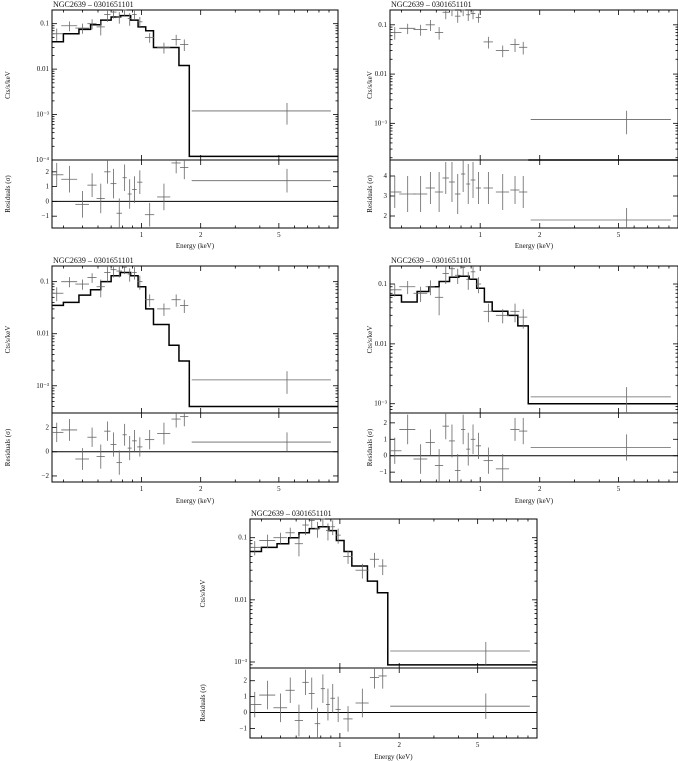  I want to click on bottom-y-tick-label: 3, so click(386, 196).